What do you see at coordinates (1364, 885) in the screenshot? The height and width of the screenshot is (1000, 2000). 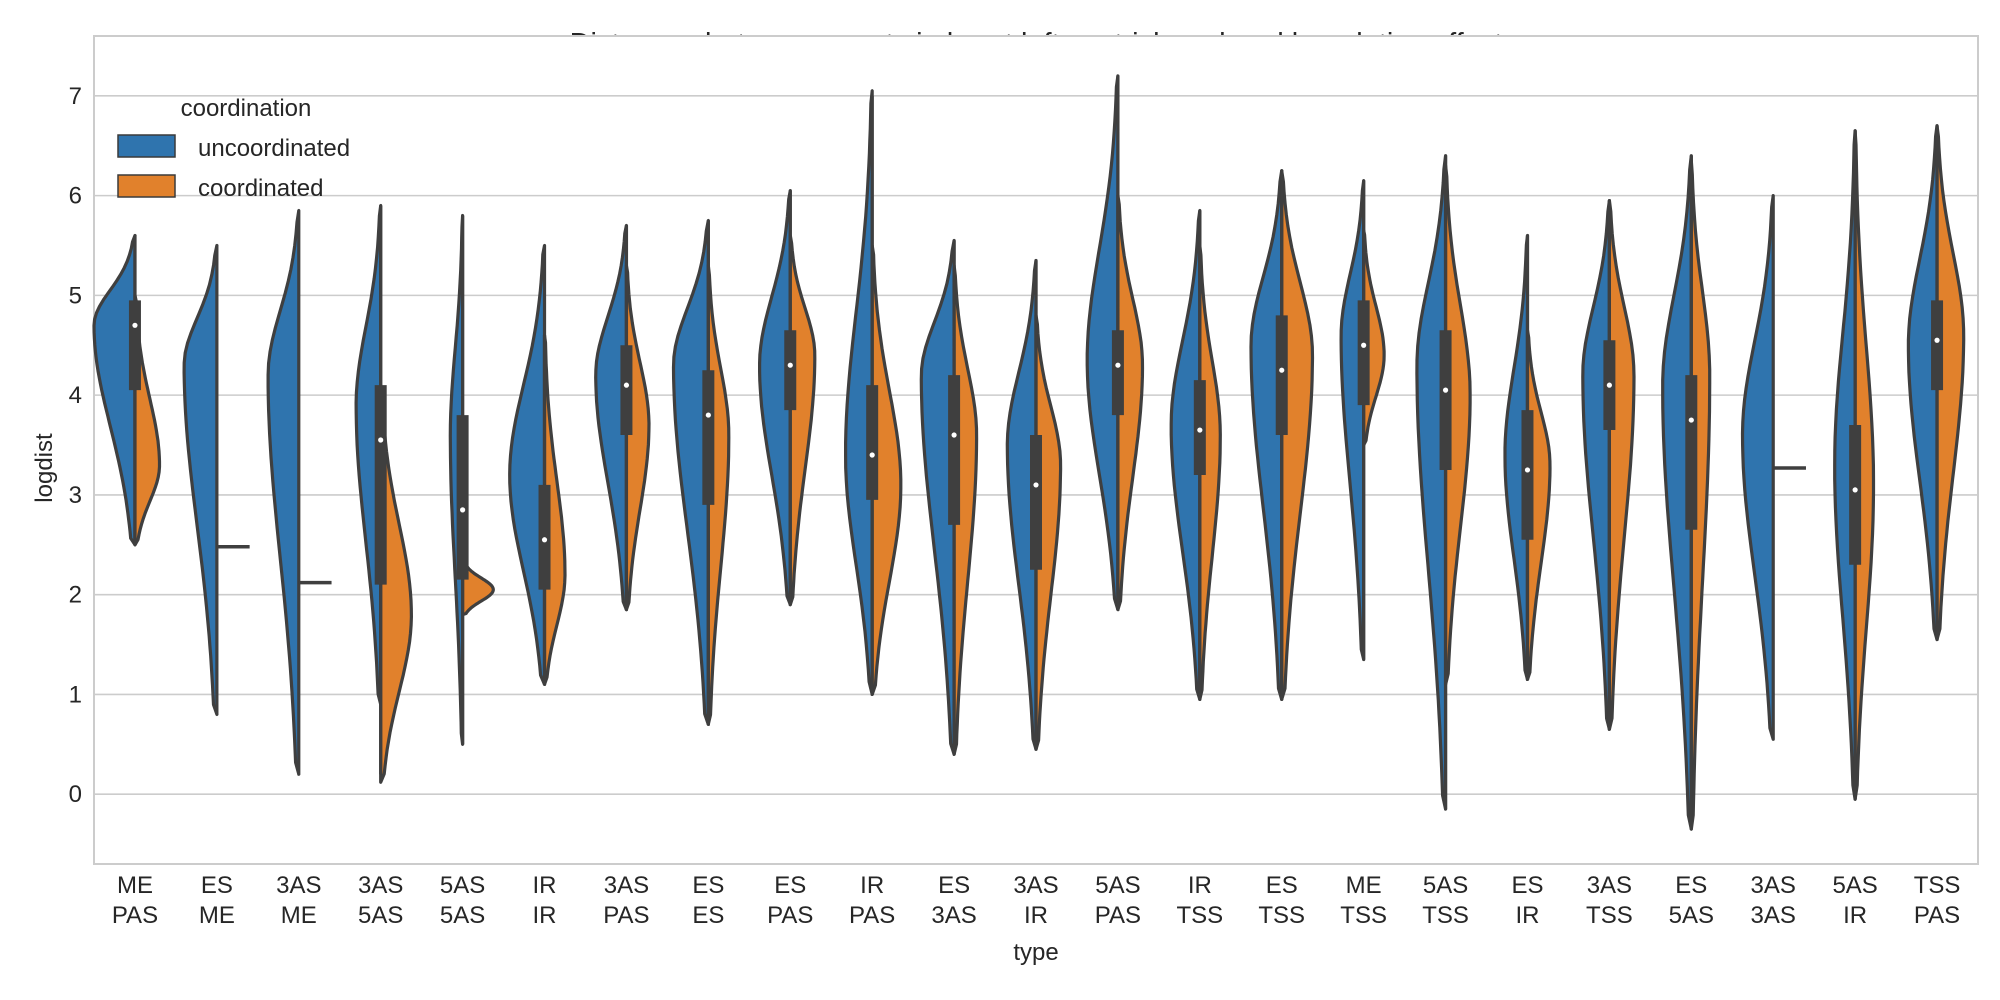 I see `x-tick-label-line1: ME` at bounding box center [1364, 885].